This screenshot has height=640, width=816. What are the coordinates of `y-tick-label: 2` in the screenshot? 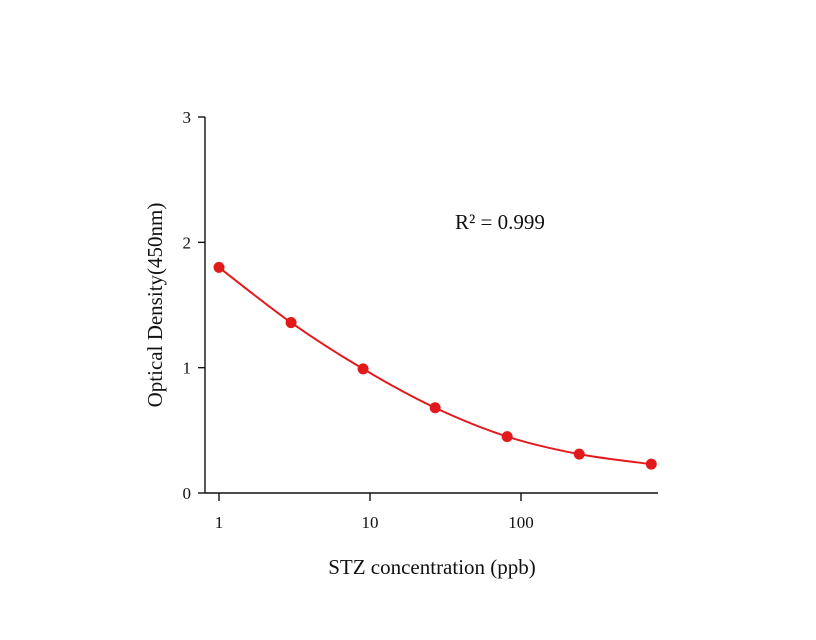 It's located at (187, 242).